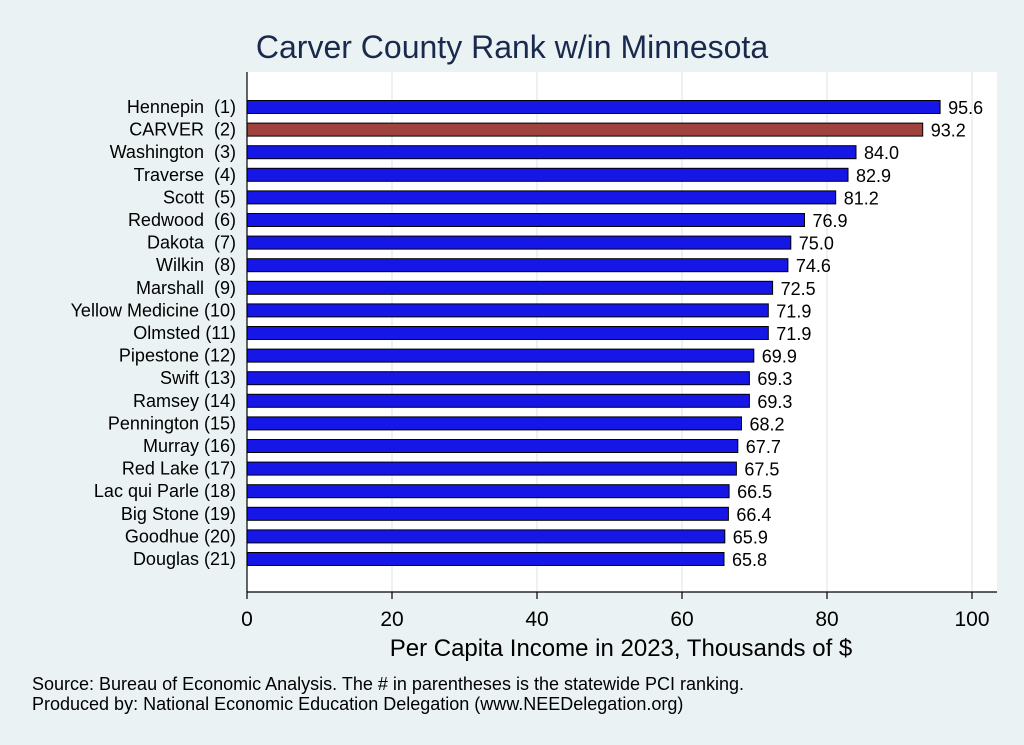 This screenshot has width=1024, height=745. Describe the element at coordinates (763, 447) in the screenshot. I see `value-label: 67.7` at that location.